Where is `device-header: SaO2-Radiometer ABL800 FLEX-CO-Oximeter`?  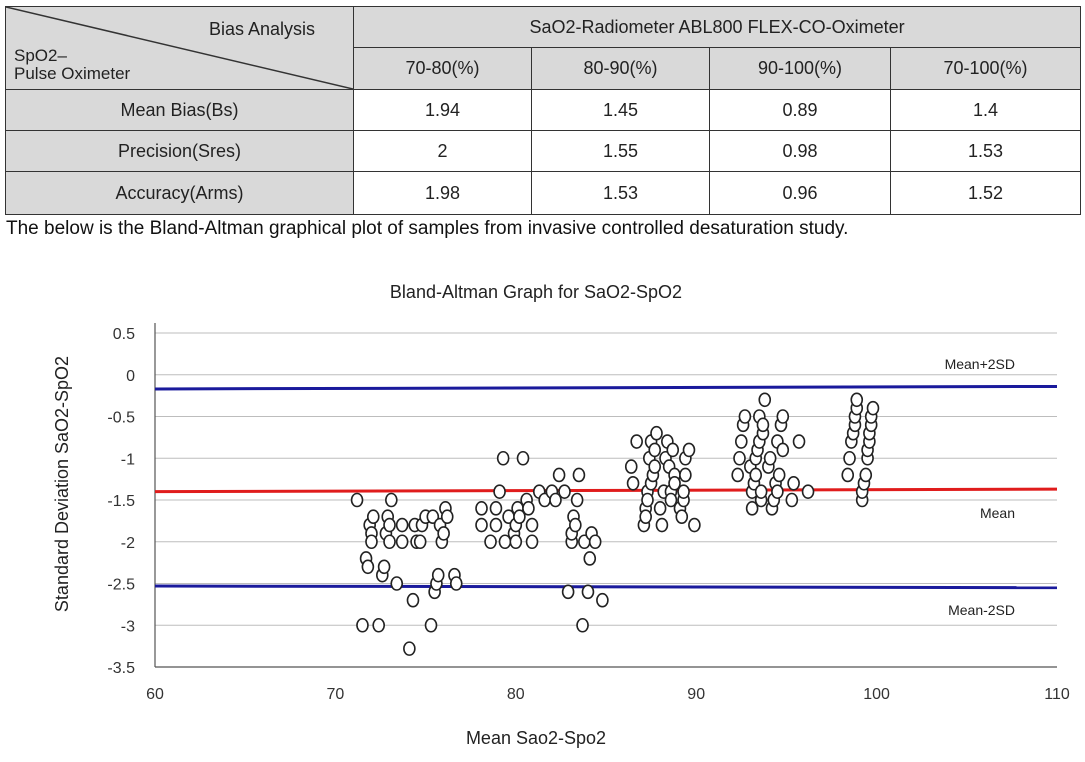 device-header: SaO2-Radiometer ABL800 FLEX-CO-Oximeter is located at coordinates (717, 27).